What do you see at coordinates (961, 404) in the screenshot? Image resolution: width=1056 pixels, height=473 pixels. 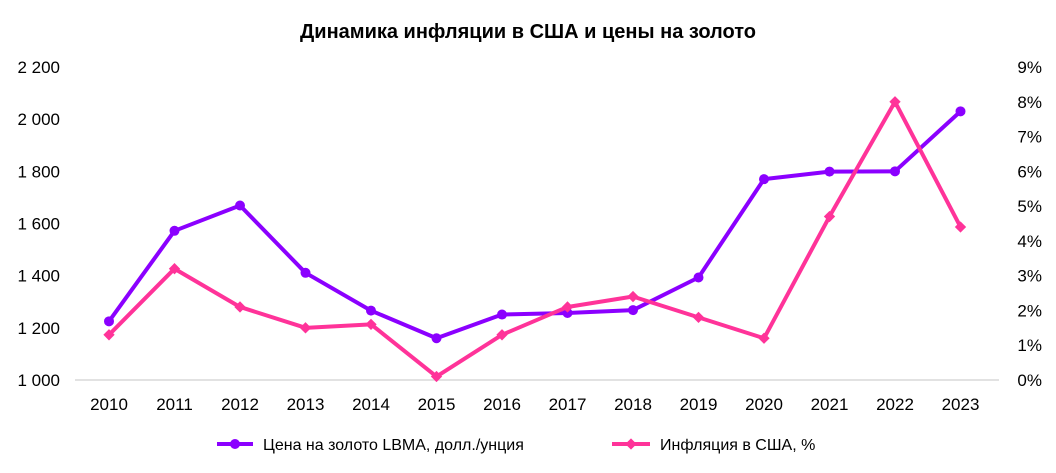 I see `x-tick-label: 2023` at bounding box center [961, 404].